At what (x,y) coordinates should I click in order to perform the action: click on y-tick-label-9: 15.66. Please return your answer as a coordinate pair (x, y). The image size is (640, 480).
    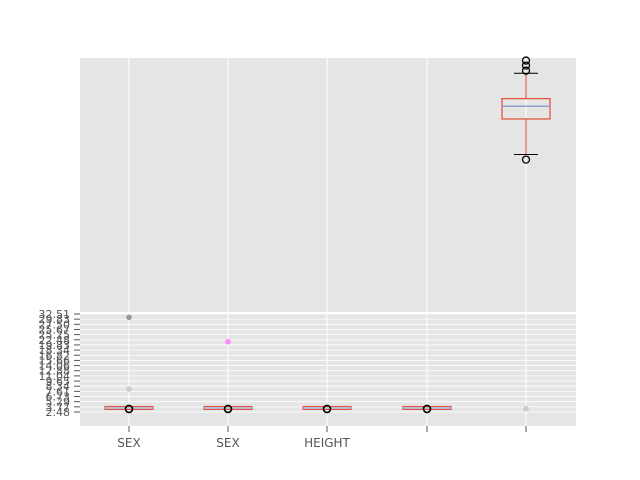
    Looking at the image, I should click on (55, 360).